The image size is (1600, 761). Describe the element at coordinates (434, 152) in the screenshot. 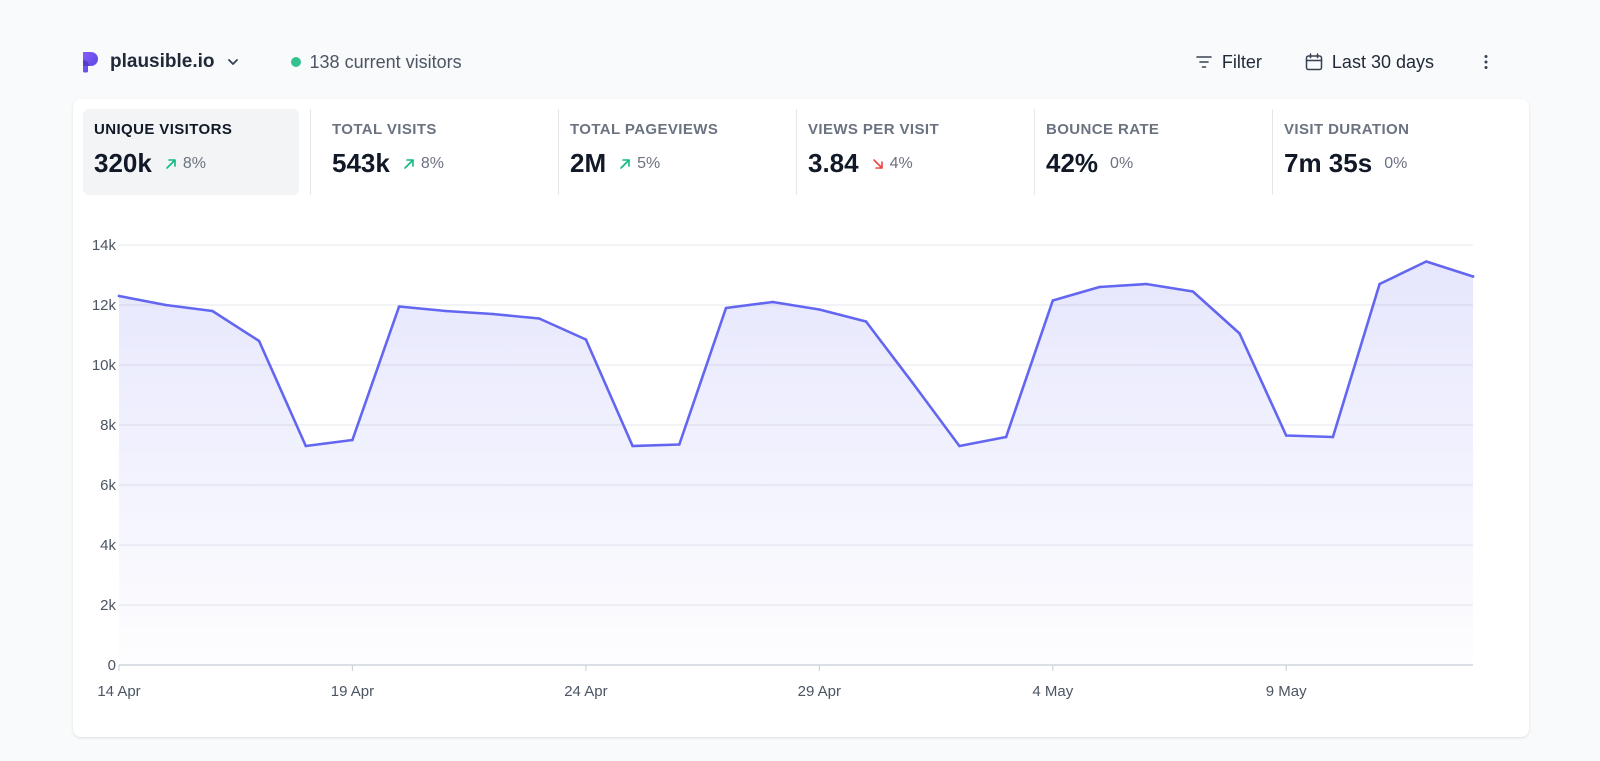

I see `metric-total-visits: TOTAL VISITS 543k 8%` at that location.